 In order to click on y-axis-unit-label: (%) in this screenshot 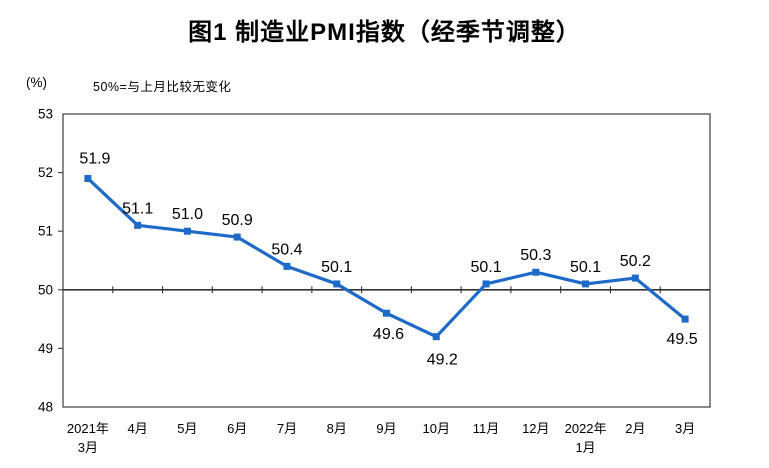, I will do `click(36, 82)`.